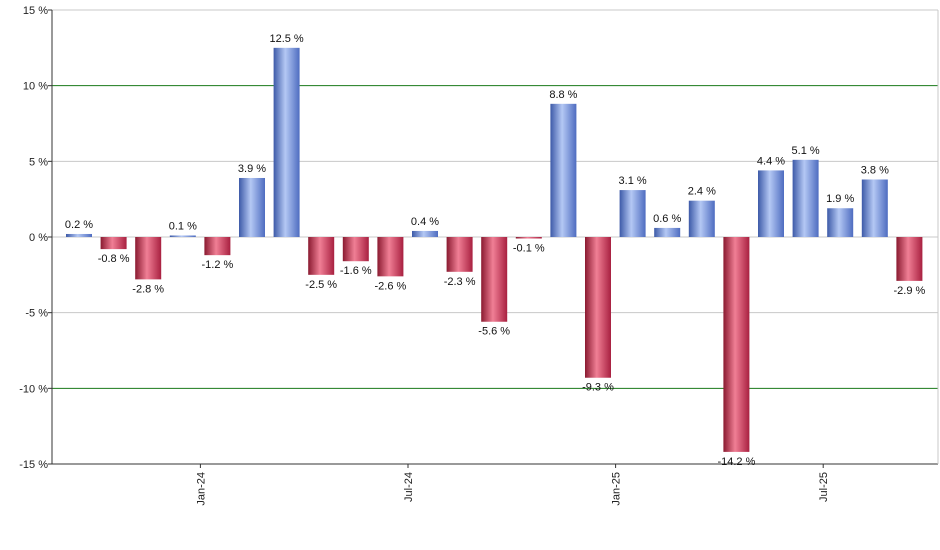 The height and width of the screenshot is (550, 940). I want to click on bar-value-label: 0.6 %, so click(667, 219).